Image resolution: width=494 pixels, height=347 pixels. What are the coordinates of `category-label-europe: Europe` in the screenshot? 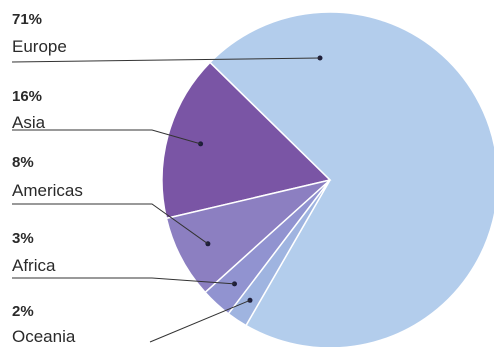 It's located at (39, 46).